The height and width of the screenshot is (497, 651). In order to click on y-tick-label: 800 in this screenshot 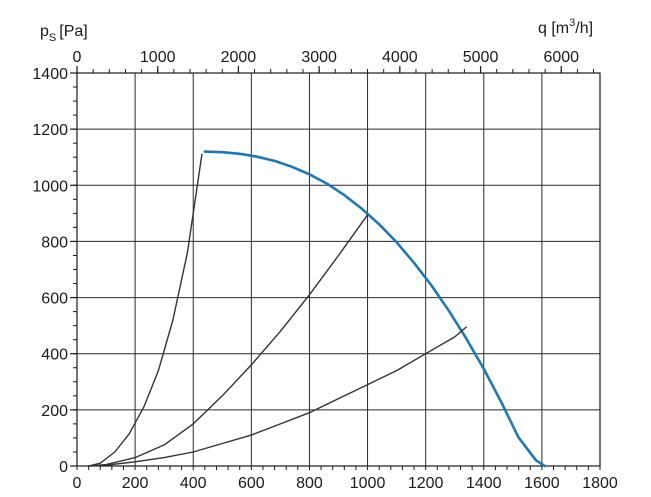, I will do `click(54, 242)`.